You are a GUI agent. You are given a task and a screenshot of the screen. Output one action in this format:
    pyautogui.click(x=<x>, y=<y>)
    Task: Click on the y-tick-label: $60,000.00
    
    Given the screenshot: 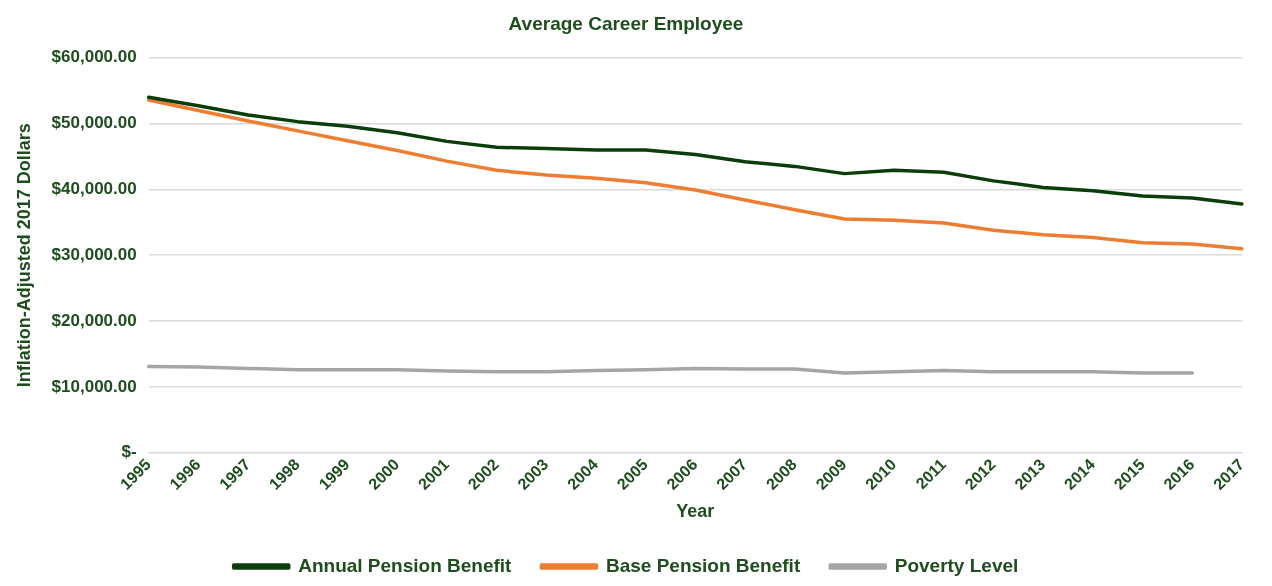 What is the action you would take?
    pyautogui.click(x=94, y=57)
    